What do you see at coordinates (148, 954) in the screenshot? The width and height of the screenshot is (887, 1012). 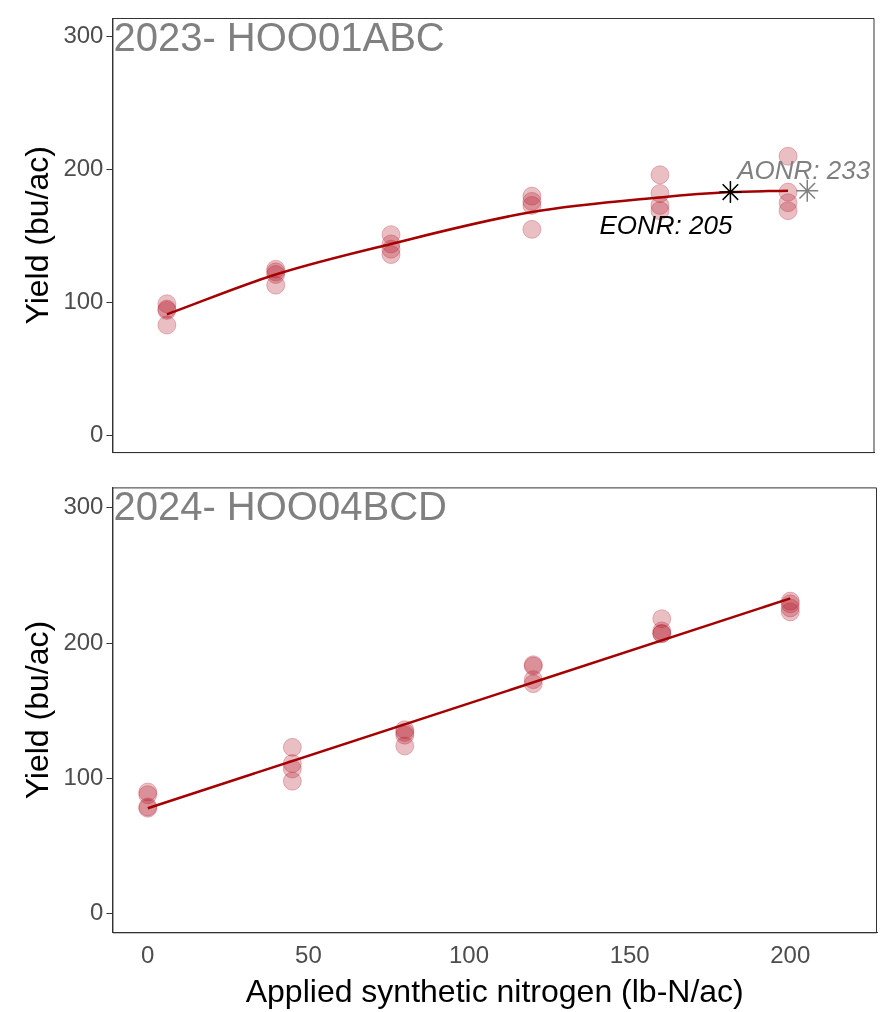 I see `x-tick-label: 0` at bounding box center [148, 954].